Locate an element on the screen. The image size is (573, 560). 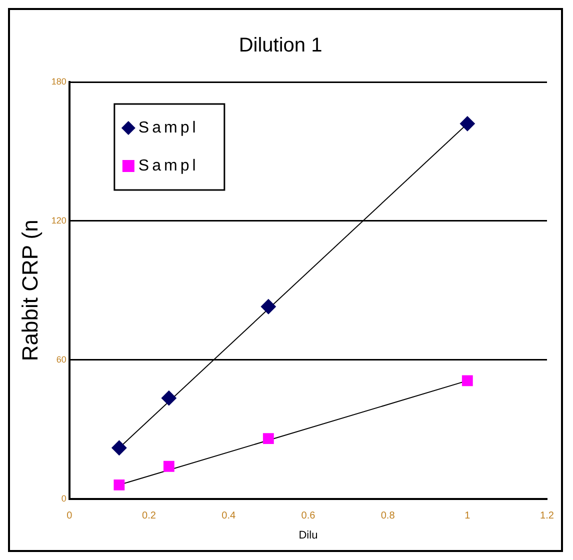
y-tick-label: 180 is located at coordinates (58, 81).